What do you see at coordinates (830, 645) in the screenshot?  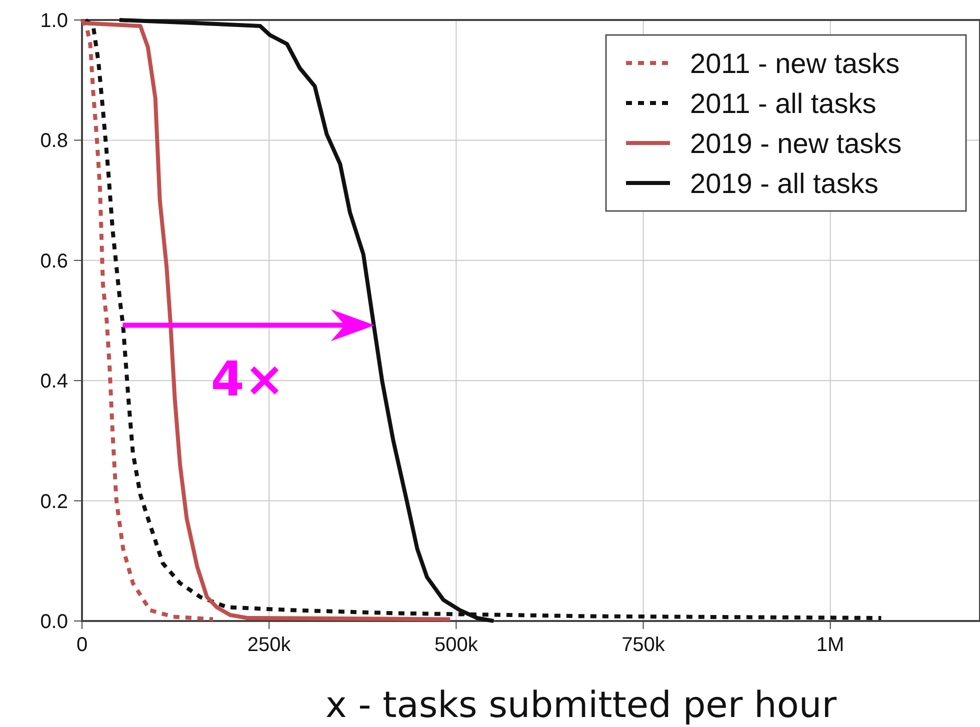 I see `x-tick-label: 1M` at bounding box center [830, 645].